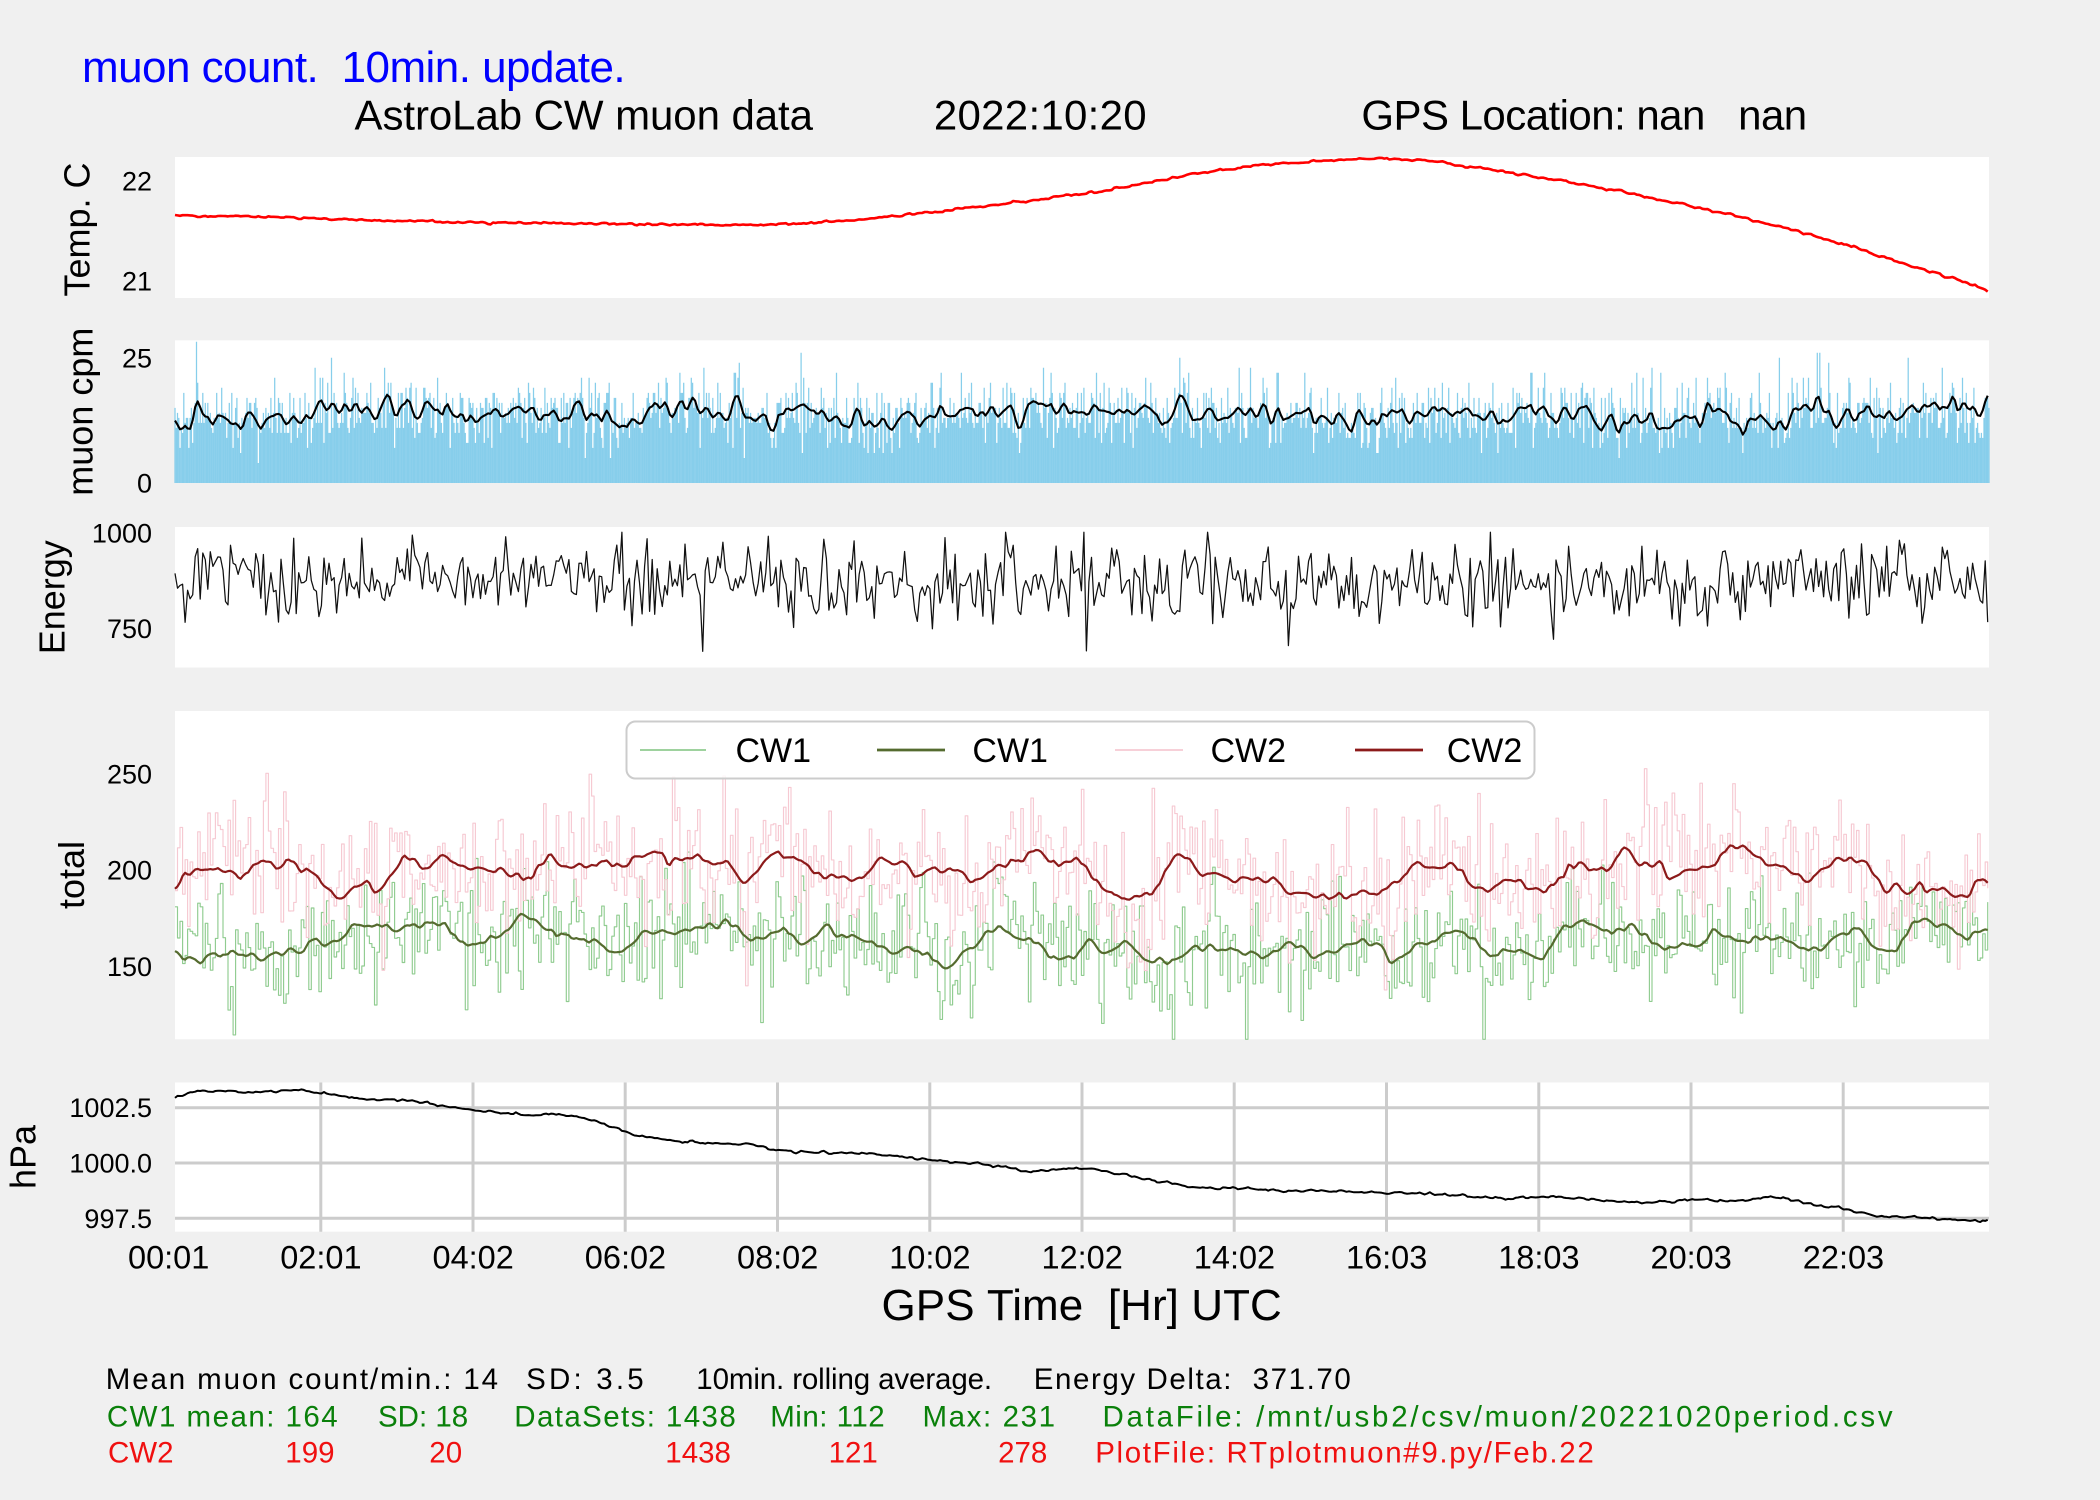 The height and width of the screenshot is (1500, 2100). I want to click on svg-text: 750, so click(129, 629).